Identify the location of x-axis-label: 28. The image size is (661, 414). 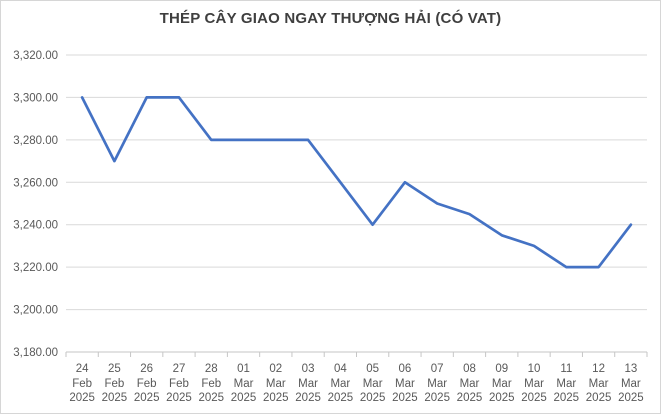
(211, 369).